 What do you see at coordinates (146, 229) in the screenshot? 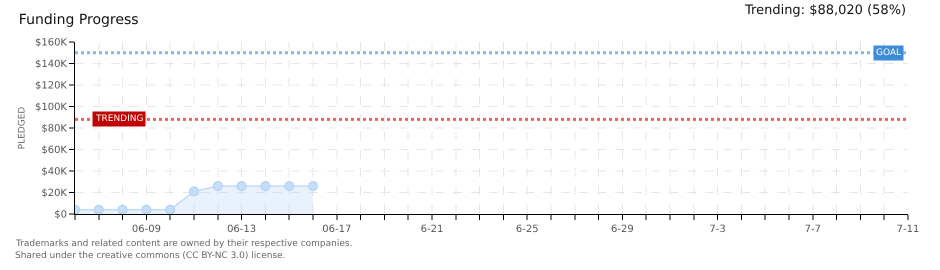
I see `x-tick-label: 06-09` at bounding box center [146, 229].